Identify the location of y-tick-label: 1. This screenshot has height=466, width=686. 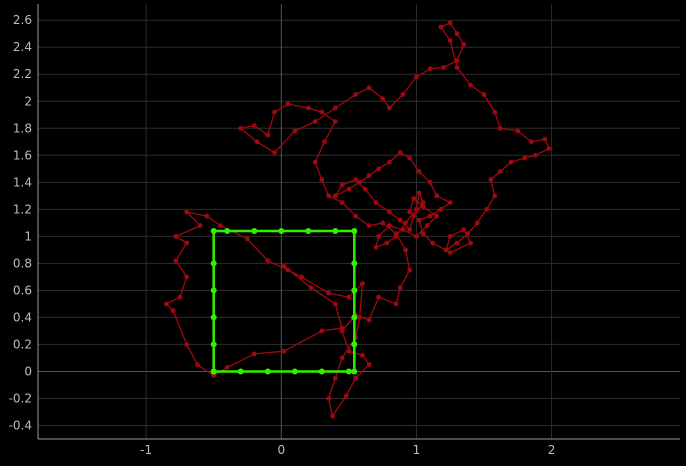
(28, 236).